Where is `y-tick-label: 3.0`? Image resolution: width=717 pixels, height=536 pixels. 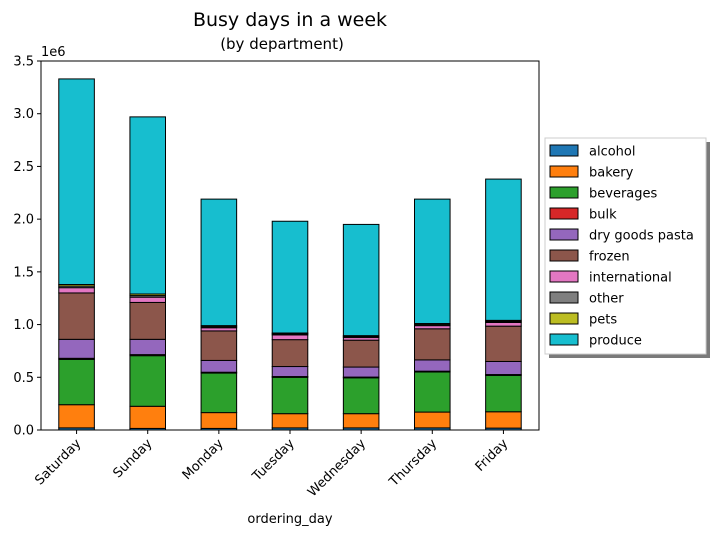
y-tick-label: 3.0 is located at coordinates (23, 114).